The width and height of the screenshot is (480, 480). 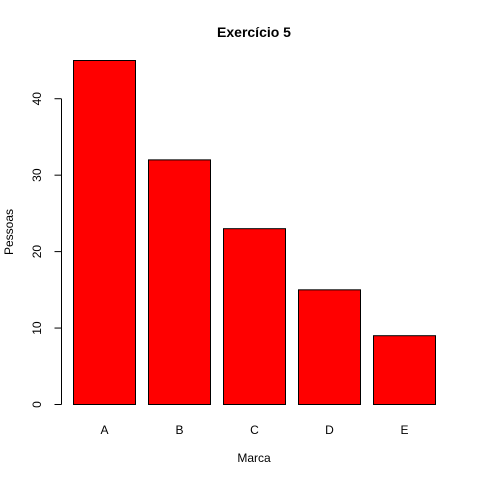 What do you see at coordinates (404, 430) in the screenshot?
I see `x-tick-label-e: E` at bounding box center [404, 430].